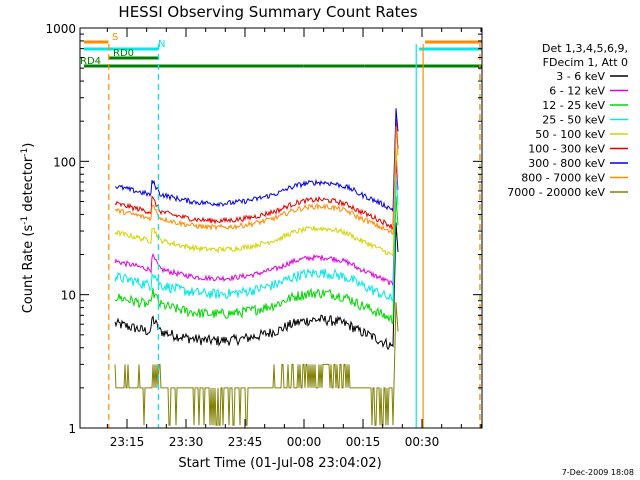 This screenshot has height=480, width=640. I want to click on flag-layer: S N RD0 RD4, so click(281, 50).